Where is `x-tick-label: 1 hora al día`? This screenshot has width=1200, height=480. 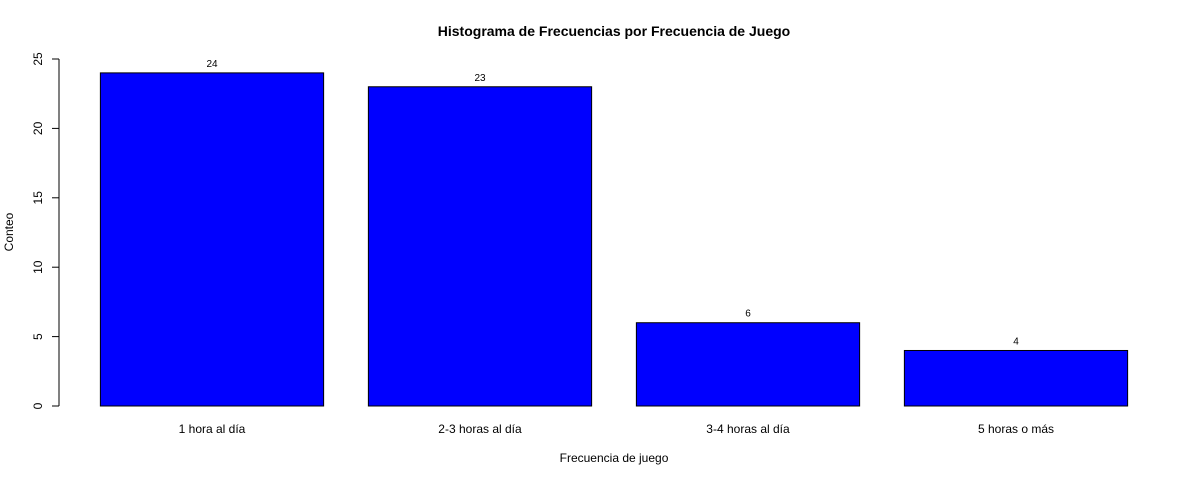
x-tick-label: 1 hora al día is located at coordinates (212, 429).